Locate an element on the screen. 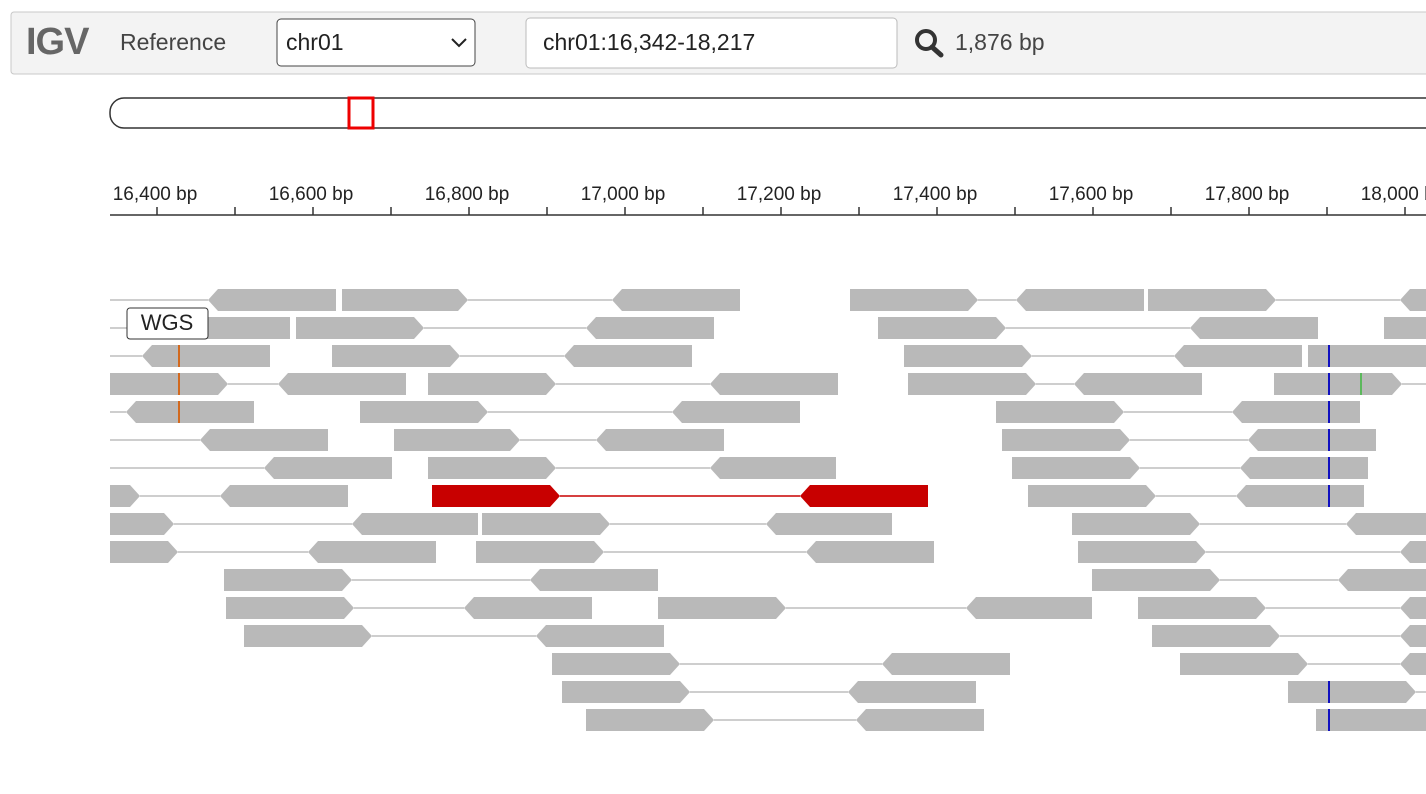  track-label-box is located at coordinates (167, 323).